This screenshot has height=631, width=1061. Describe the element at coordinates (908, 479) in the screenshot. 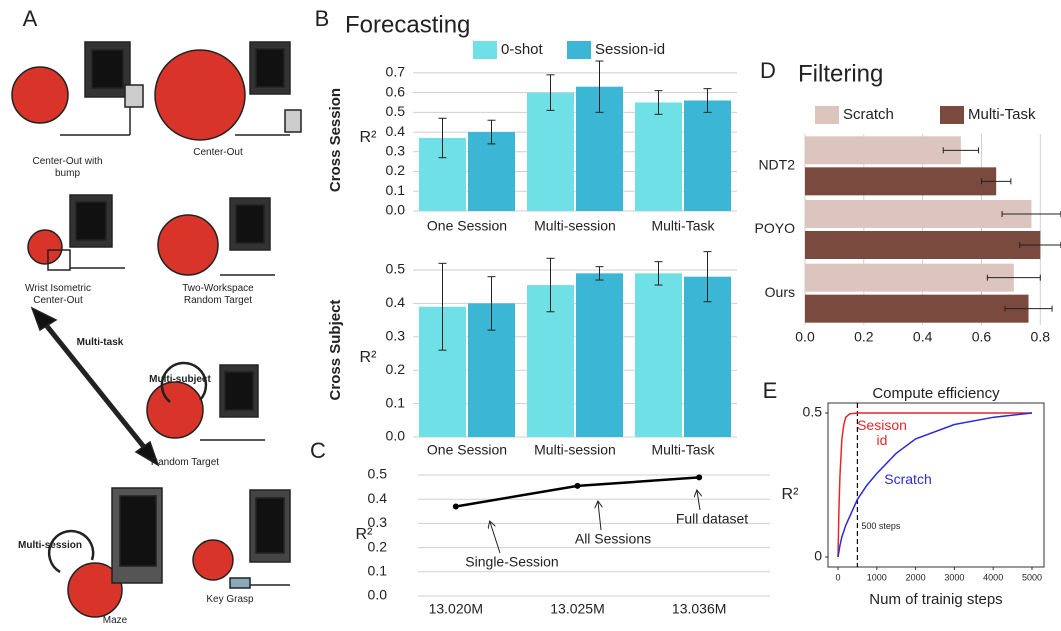

I see `series-label: Scratch` at that location.